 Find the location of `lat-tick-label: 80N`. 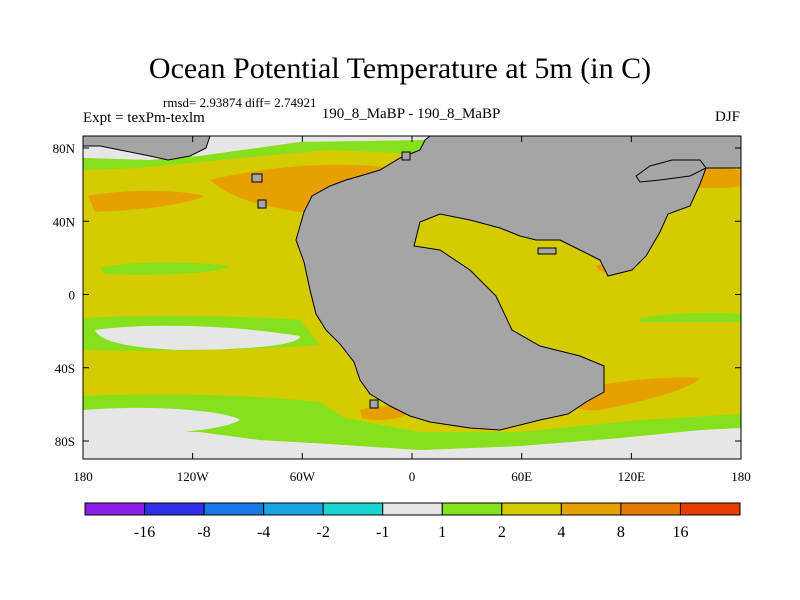

lat-tick-label: 80N is located at coordinates (64, 148).